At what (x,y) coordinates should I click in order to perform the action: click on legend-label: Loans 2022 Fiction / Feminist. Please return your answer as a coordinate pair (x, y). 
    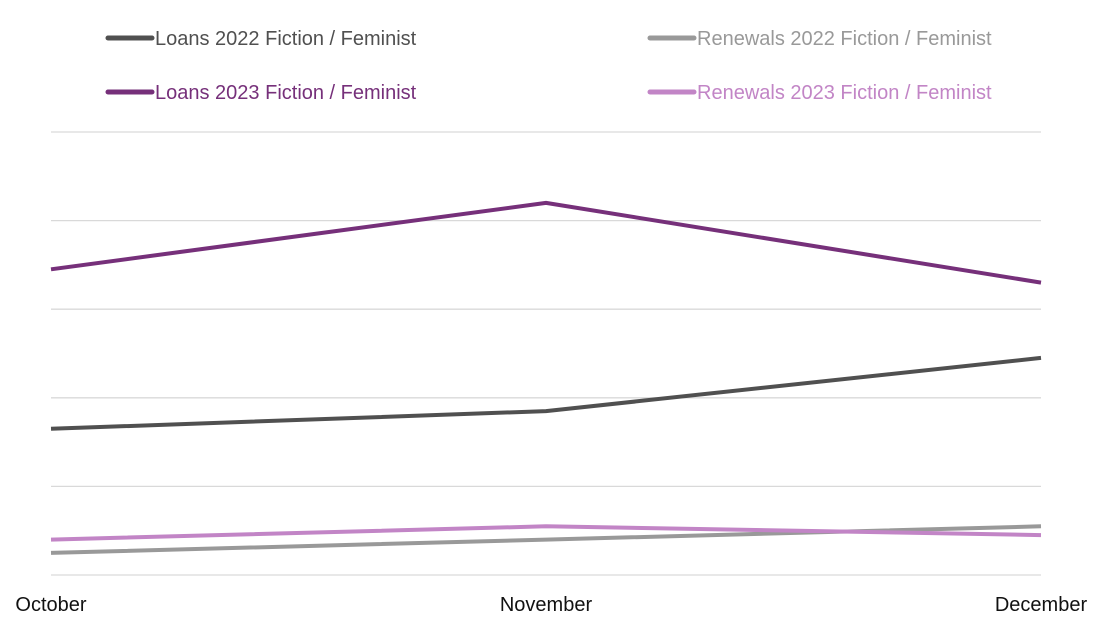
    Looking at the image, I should click on (286, 39).